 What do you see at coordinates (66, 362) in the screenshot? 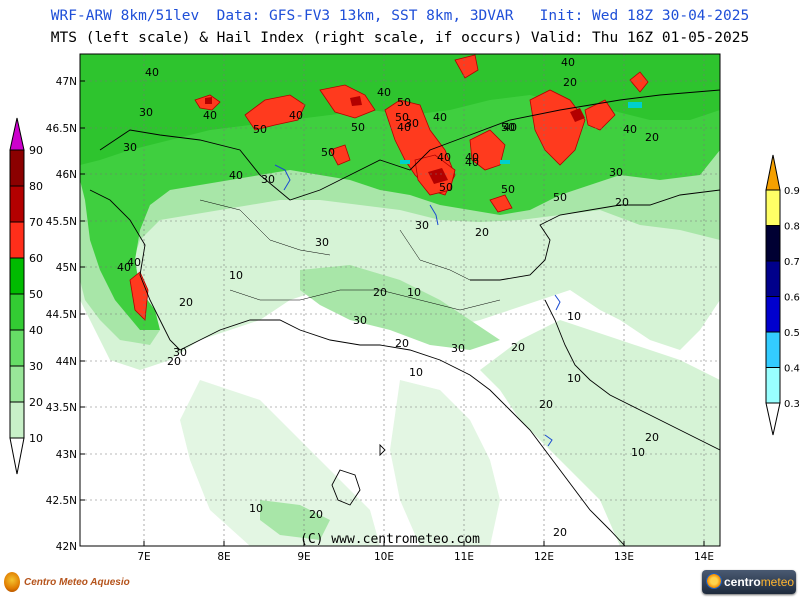
I see `lat-label: 44N` at bounding box center [66, 362].